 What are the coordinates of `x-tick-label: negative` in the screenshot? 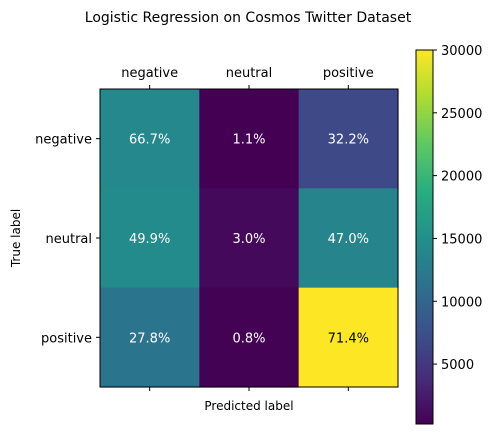 It's located at (149, 73).